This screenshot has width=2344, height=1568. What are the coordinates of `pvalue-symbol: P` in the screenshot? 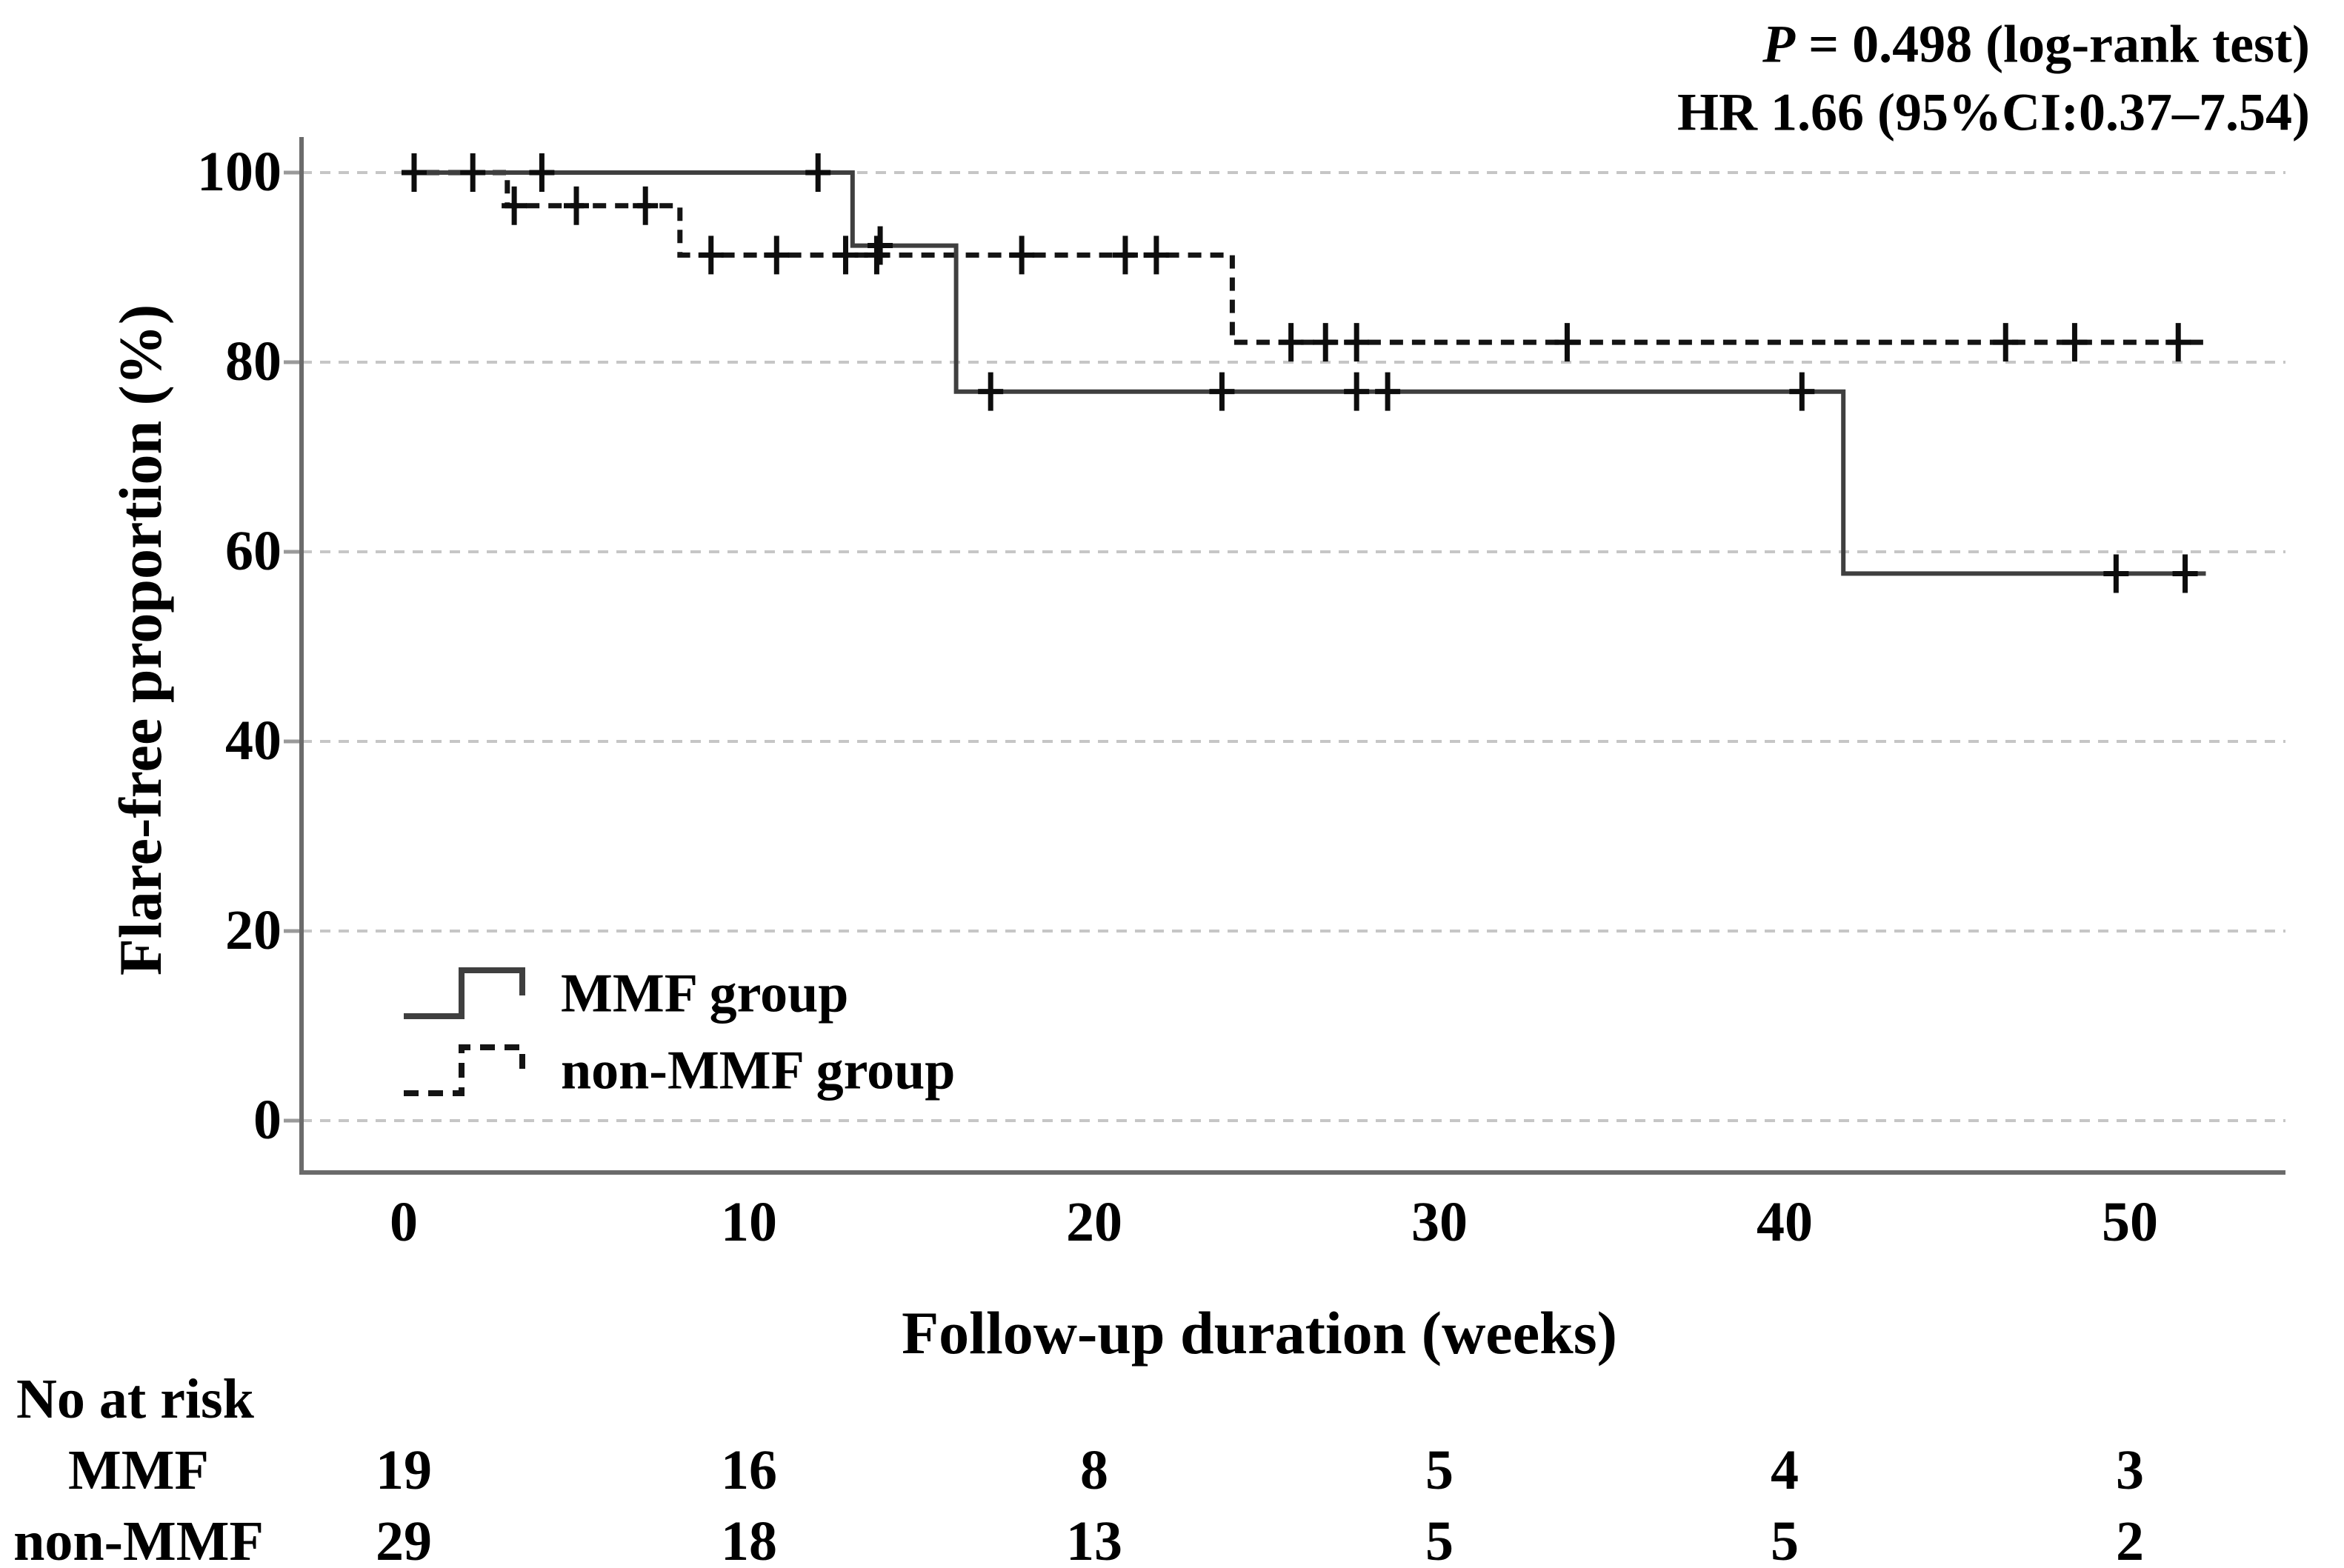 It's located at (1779, 44).